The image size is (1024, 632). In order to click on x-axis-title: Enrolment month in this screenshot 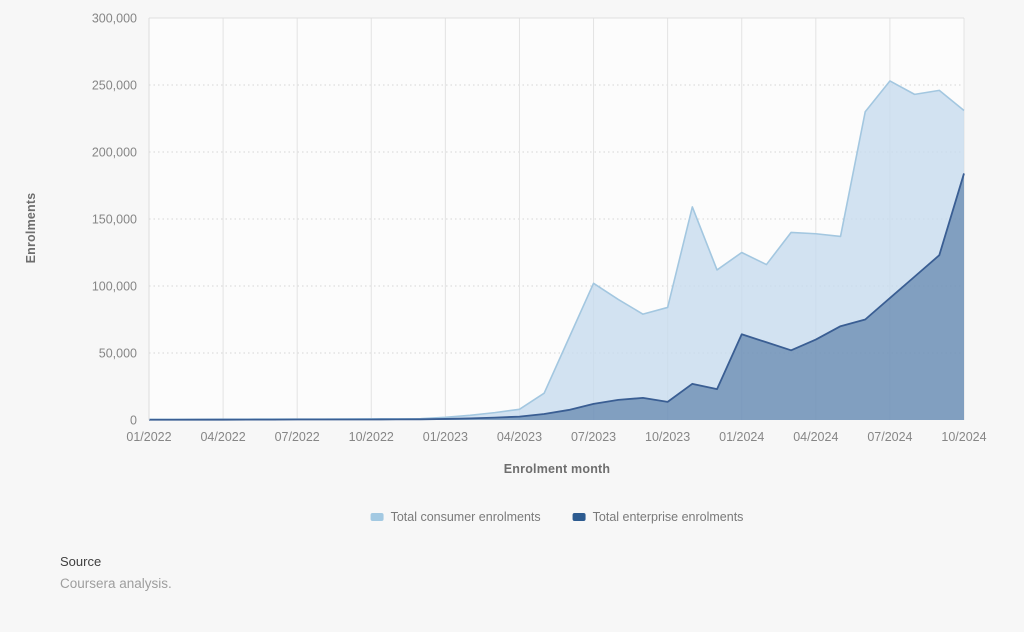, I will do `click(557, 469)`.